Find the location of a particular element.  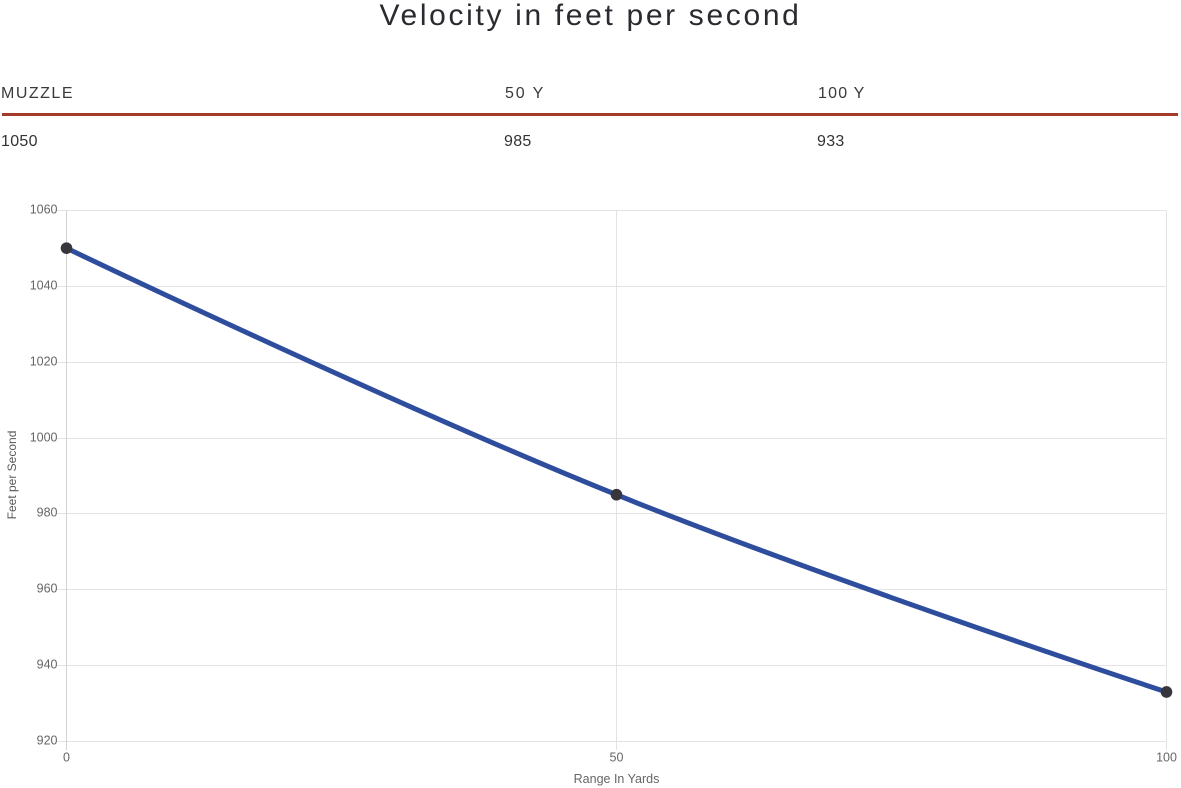

svg-text: 920 is located at coordinates (47, 741).